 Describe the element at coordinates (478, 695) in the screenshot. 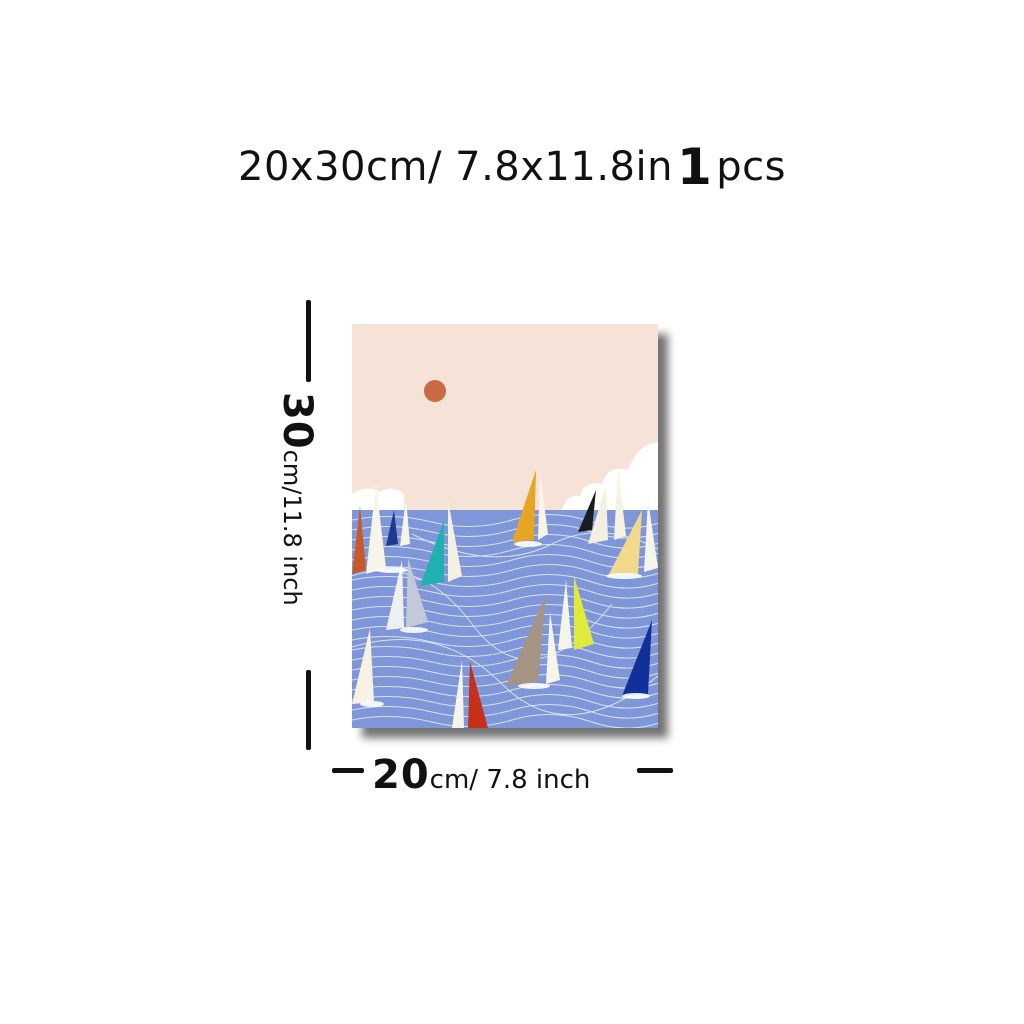

I see `sail-red` at that location.